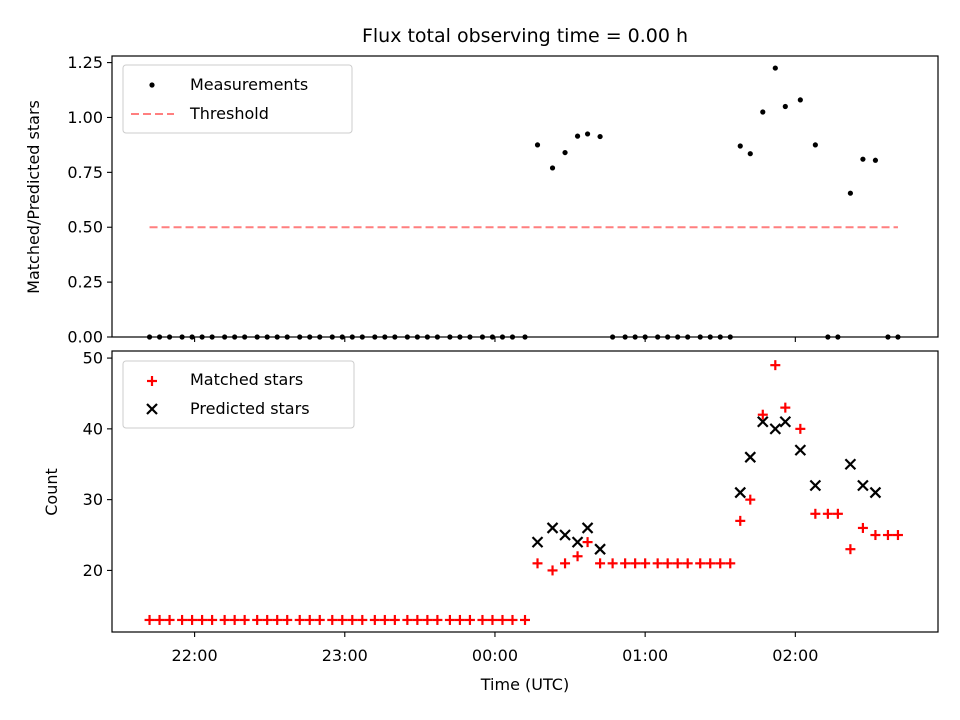 Image resolution: width=960 pixels, height=720 pixels. Describe the element at coordinates (93, 358) in the screenshot. I see `y-tick-label: 50` at that location.